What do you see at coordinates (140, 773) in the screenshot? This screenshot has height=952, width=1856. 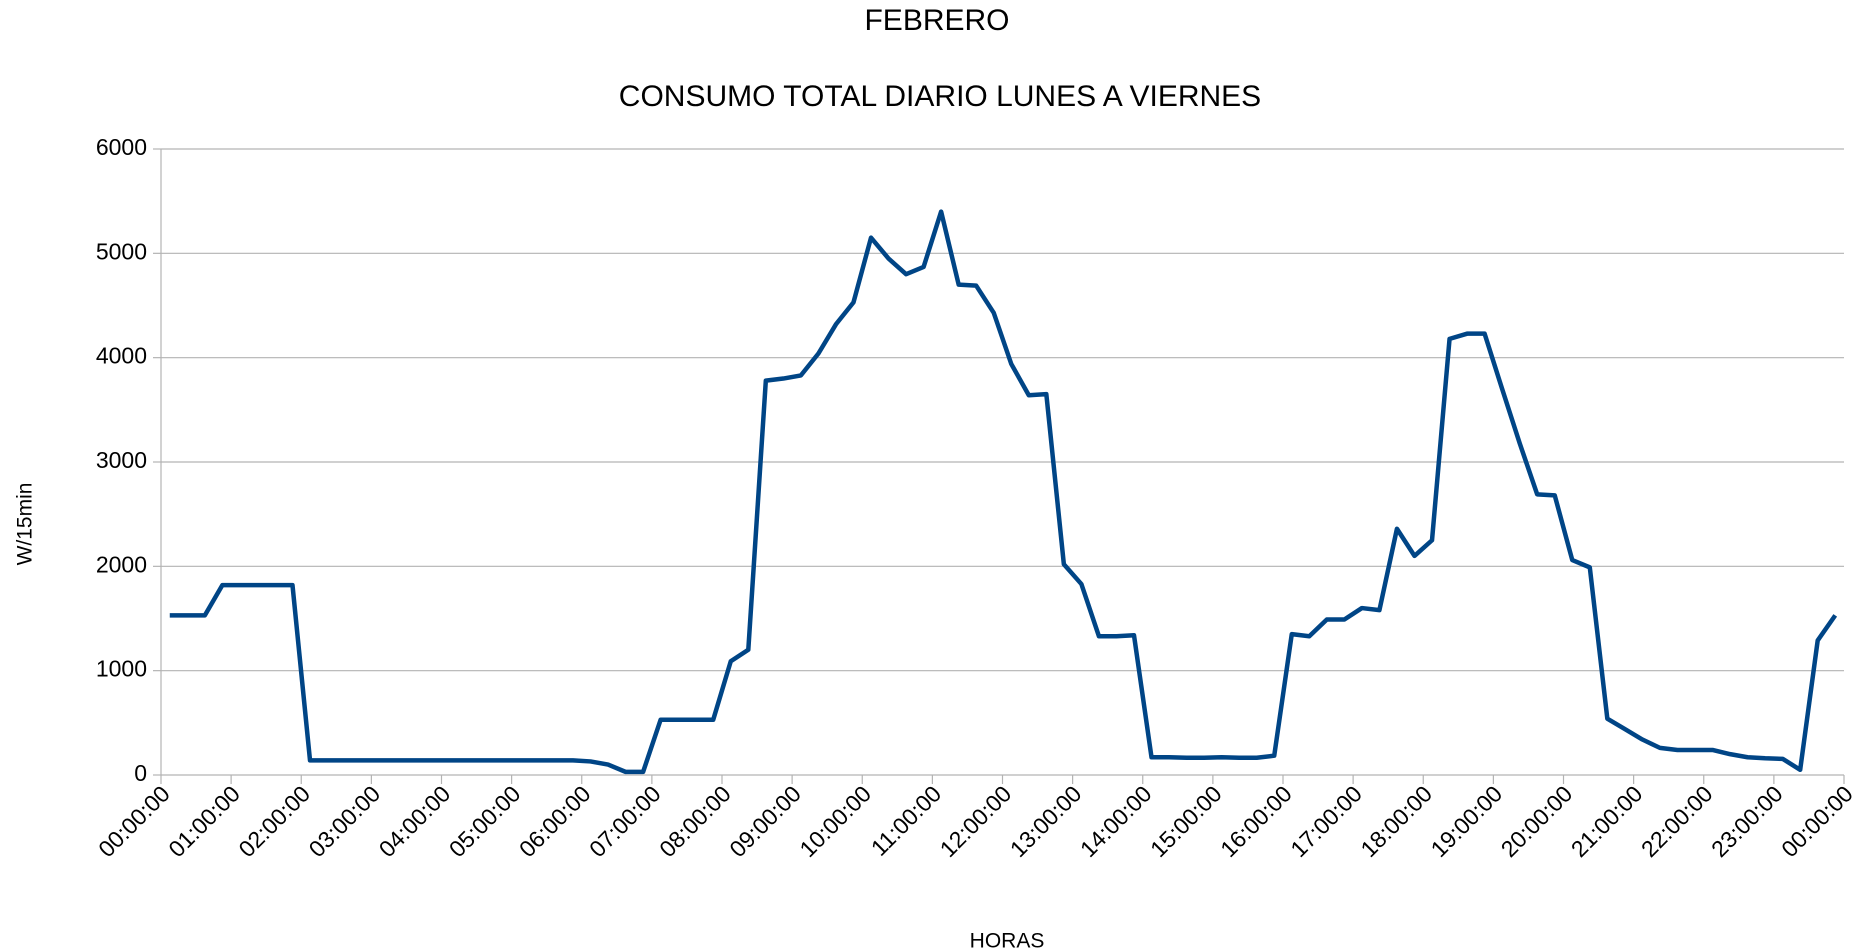 I see `y-tick-label: 0` at bounding box center [140, 773].